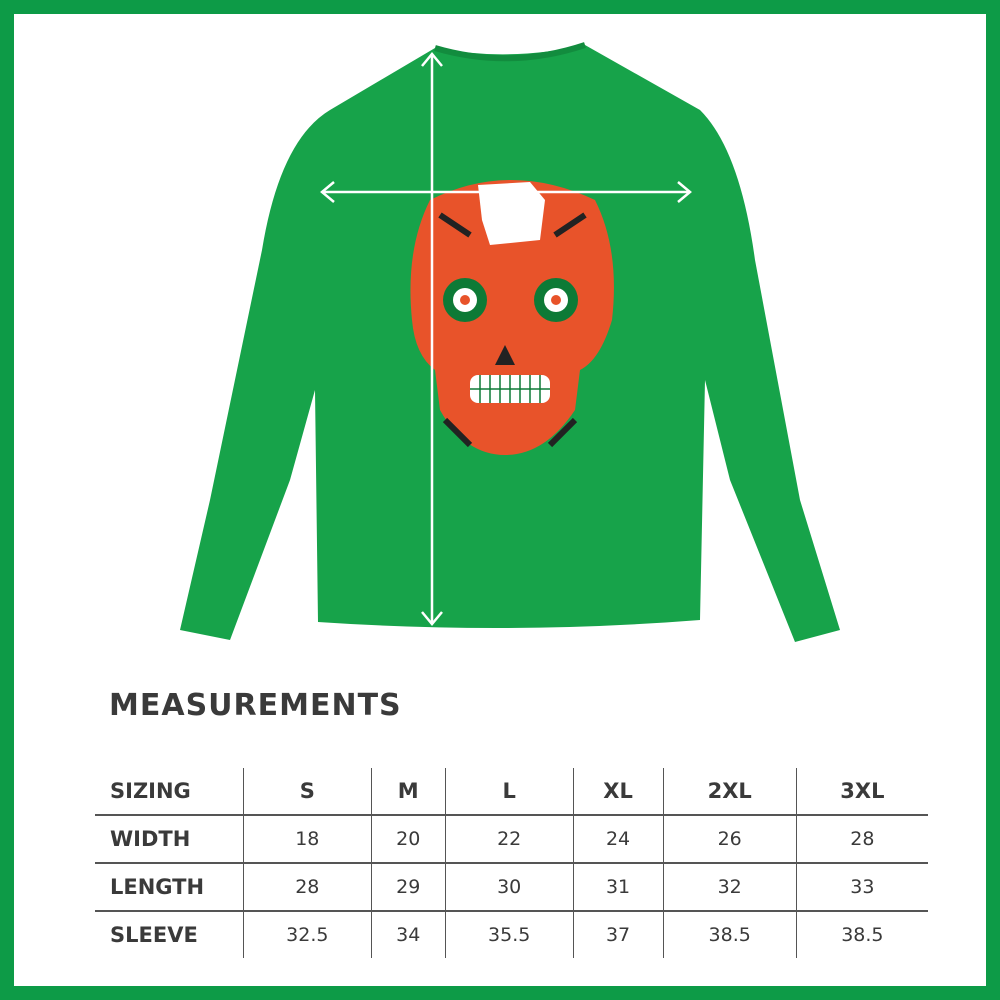 The image size is (1000, 1000). What do you see at coordinates (729, 886) in the screenshot?
I see `cell: 32` at bounding box center [729, 886].